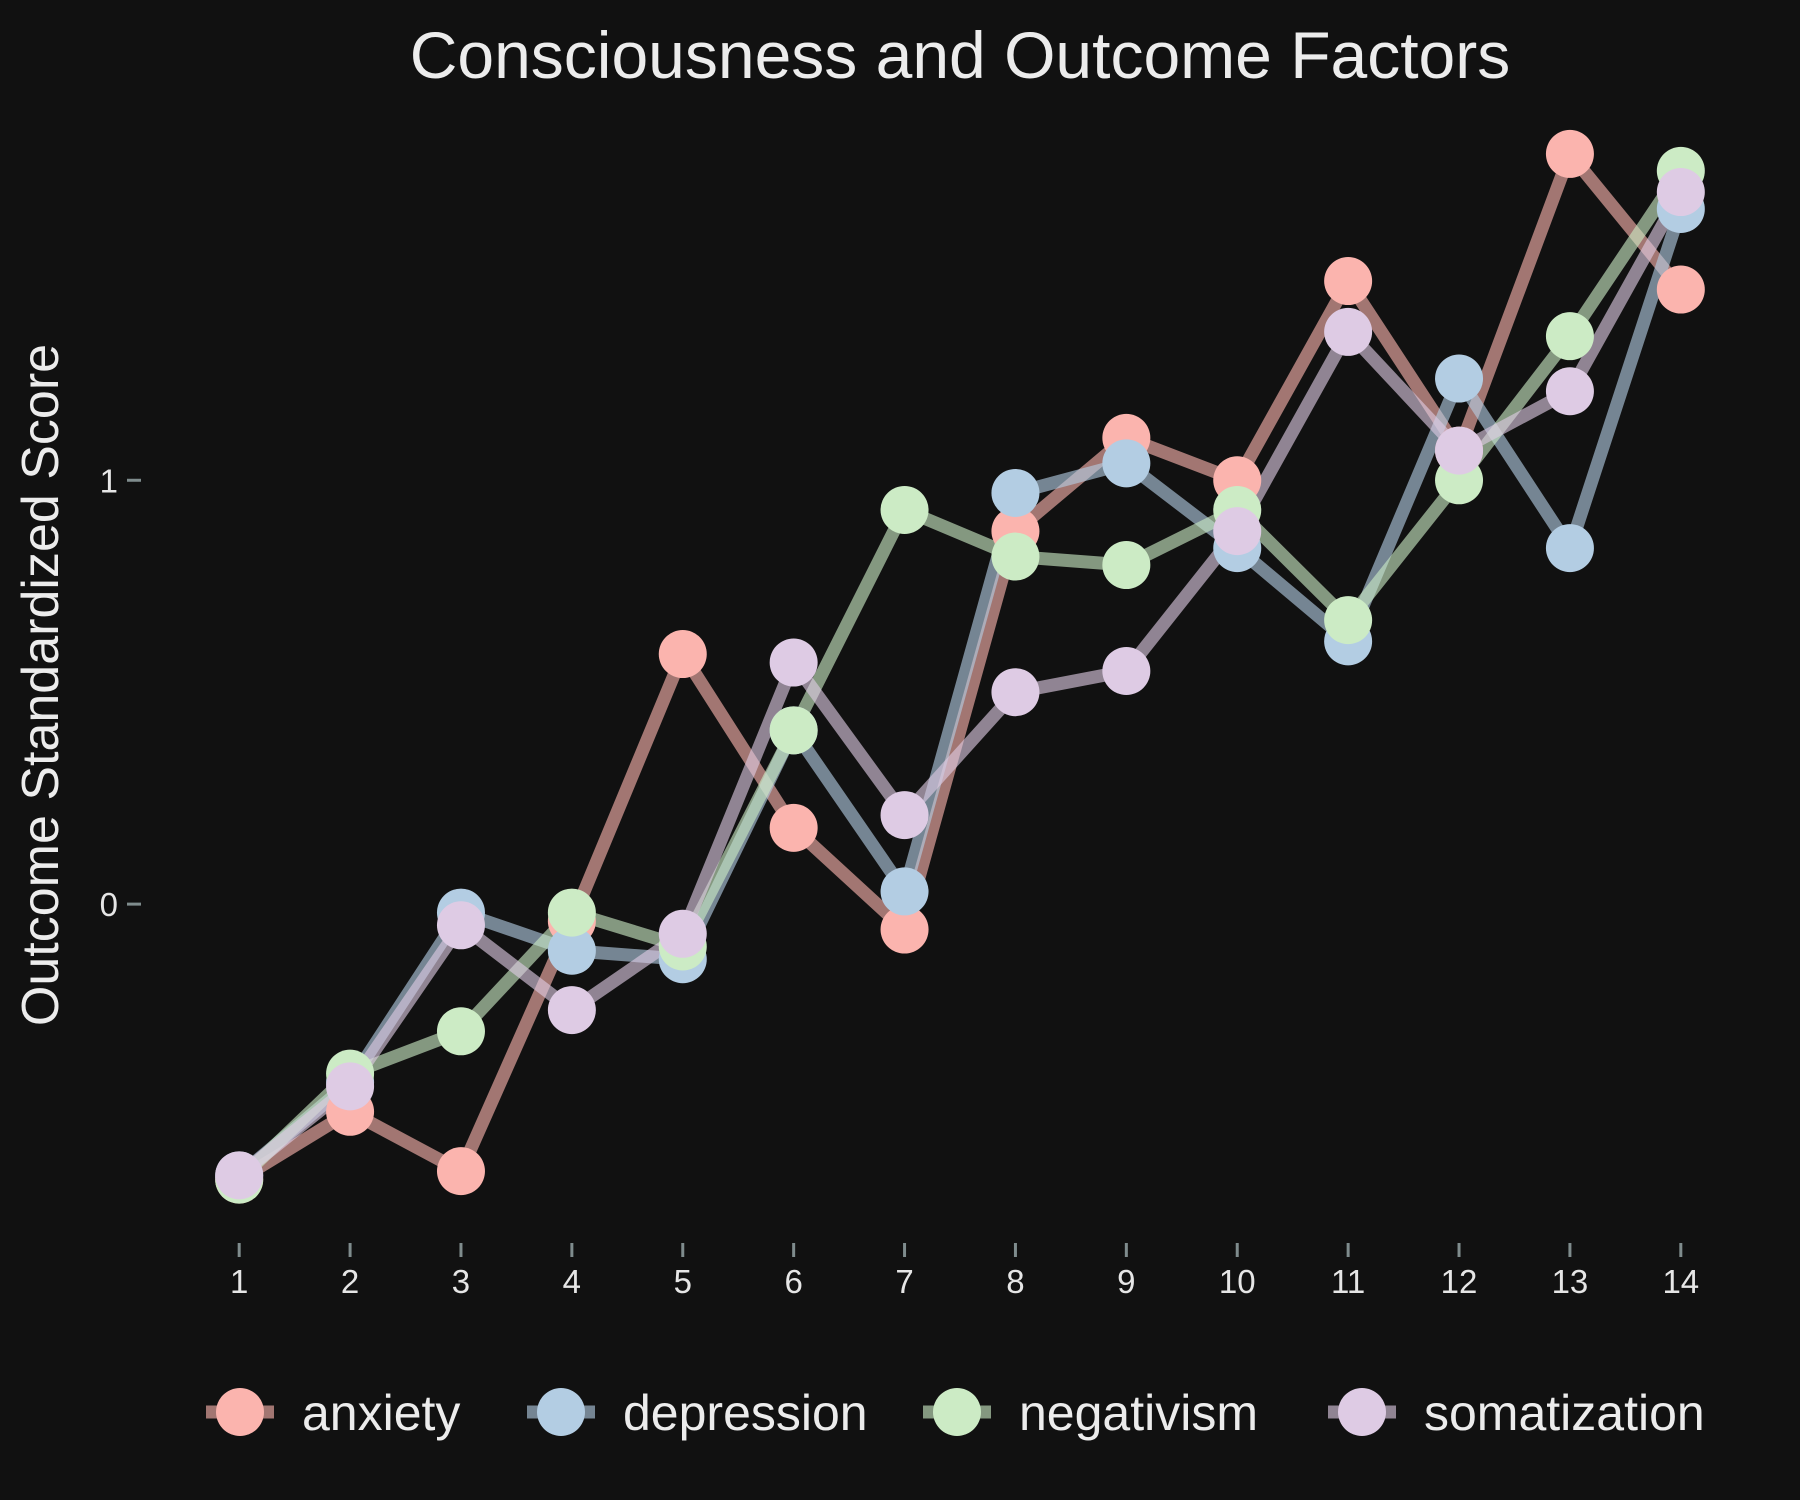 The image size is (1800, 1500). Describe the element at coordinates (745, 1413) in the screenshot. I see `legend-label-depression: depression` at that location.